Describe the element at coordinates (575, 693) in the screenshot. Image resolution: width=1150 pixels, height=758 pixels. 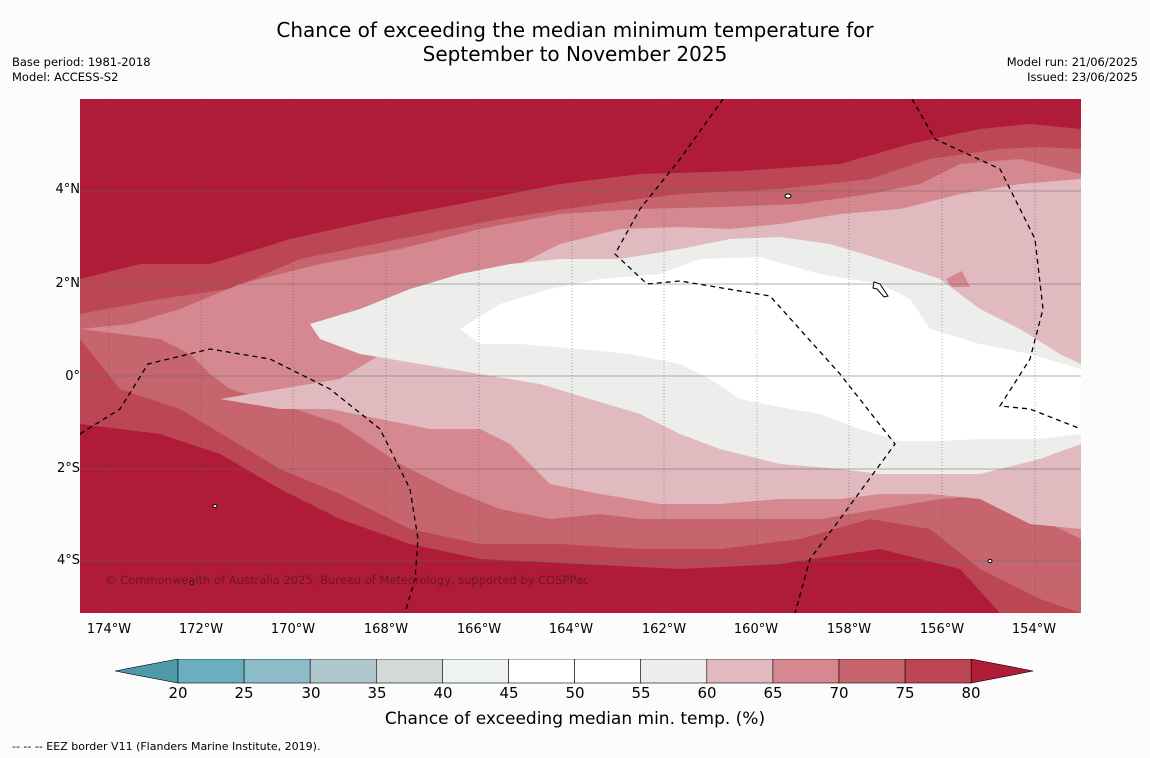
I see `colorbar-tick-50: 50` at that location.